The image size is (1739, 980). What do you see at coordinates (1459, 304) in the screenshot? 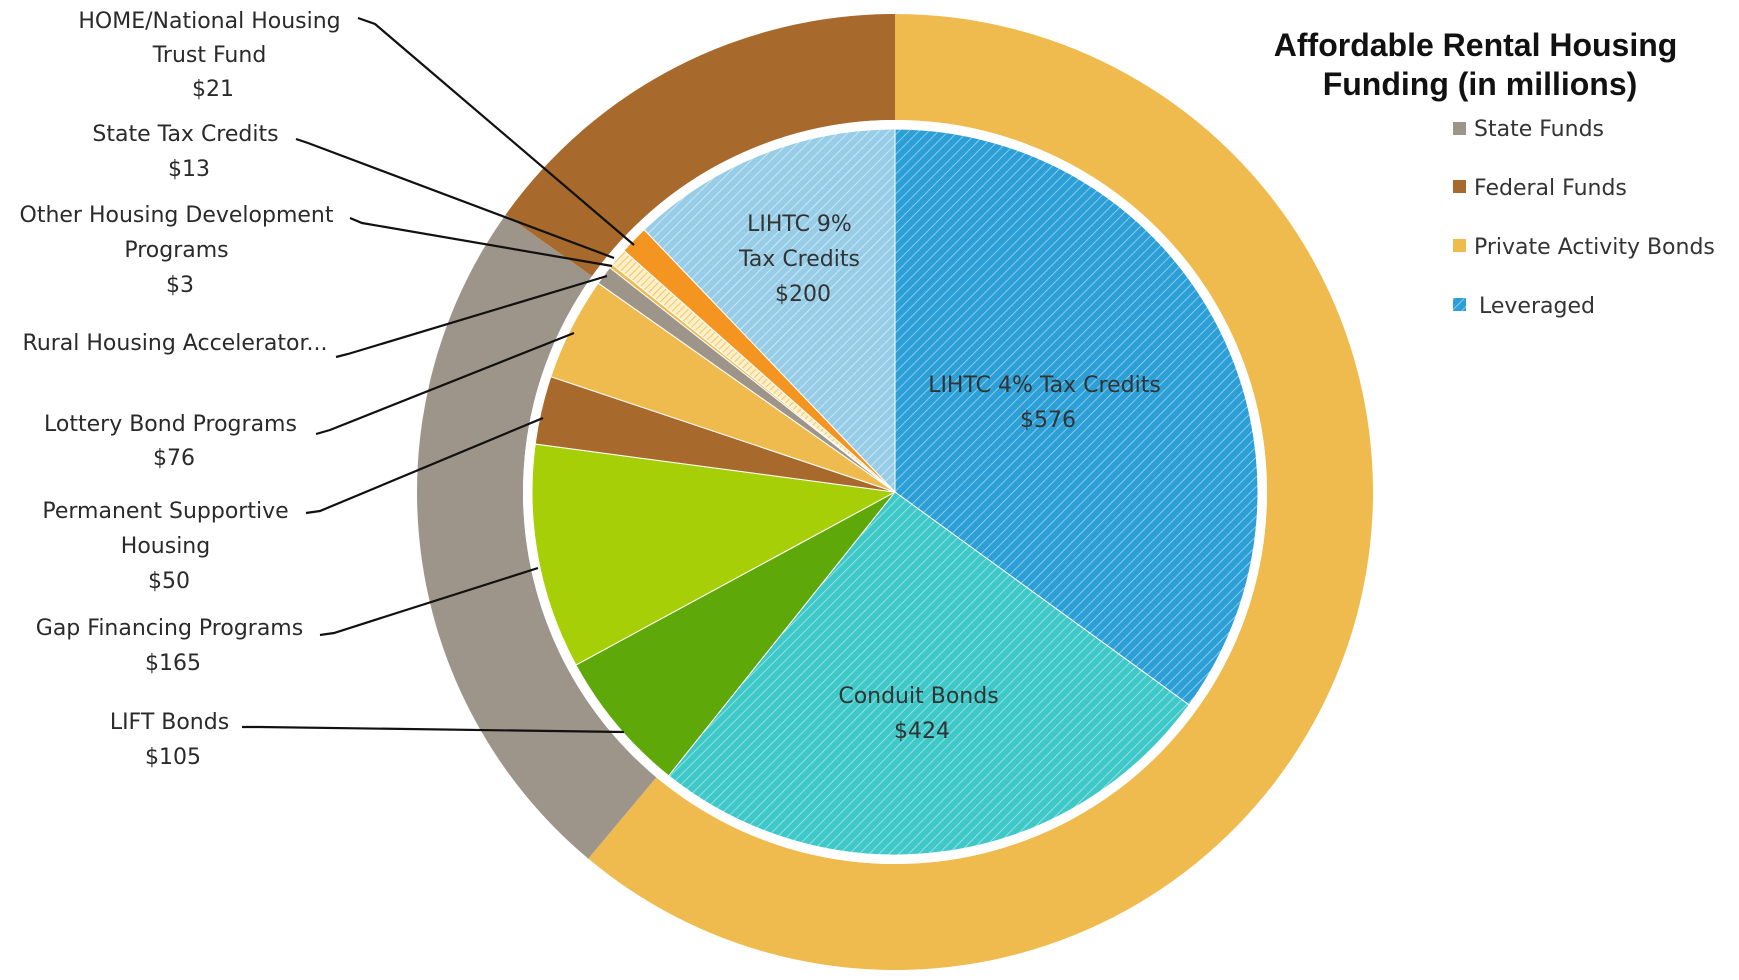
I see `legend-swatch-leveraged` at bounding box center [1459, 304].